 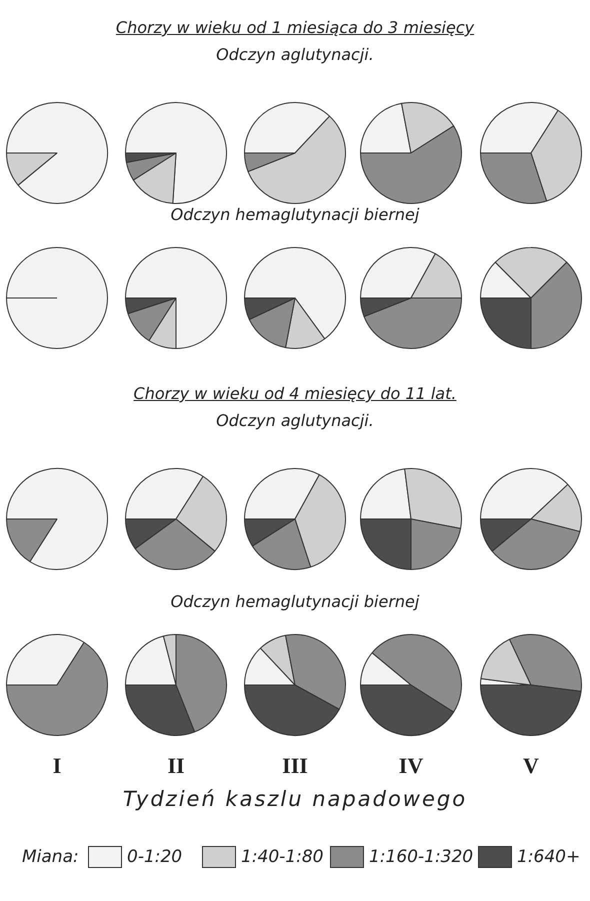 I want to click on legend-label: 1:40-1:80, so click(x=282, y=857).